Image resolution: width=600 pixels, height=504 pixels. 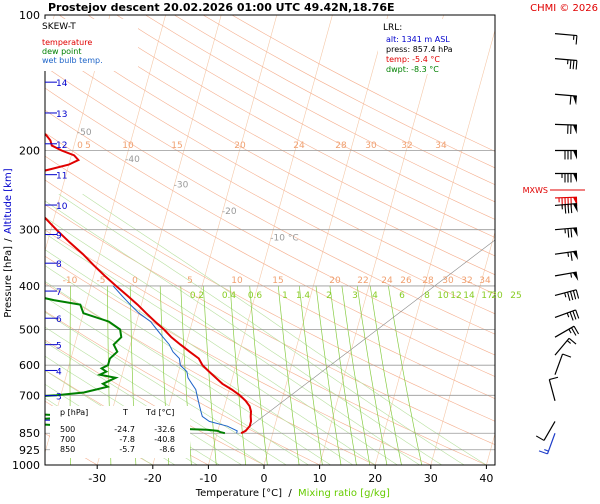 What do you see at coordinates (70, 281) in the screenshot?
I see `theta-label: -10` at bounding box center [70, 281].